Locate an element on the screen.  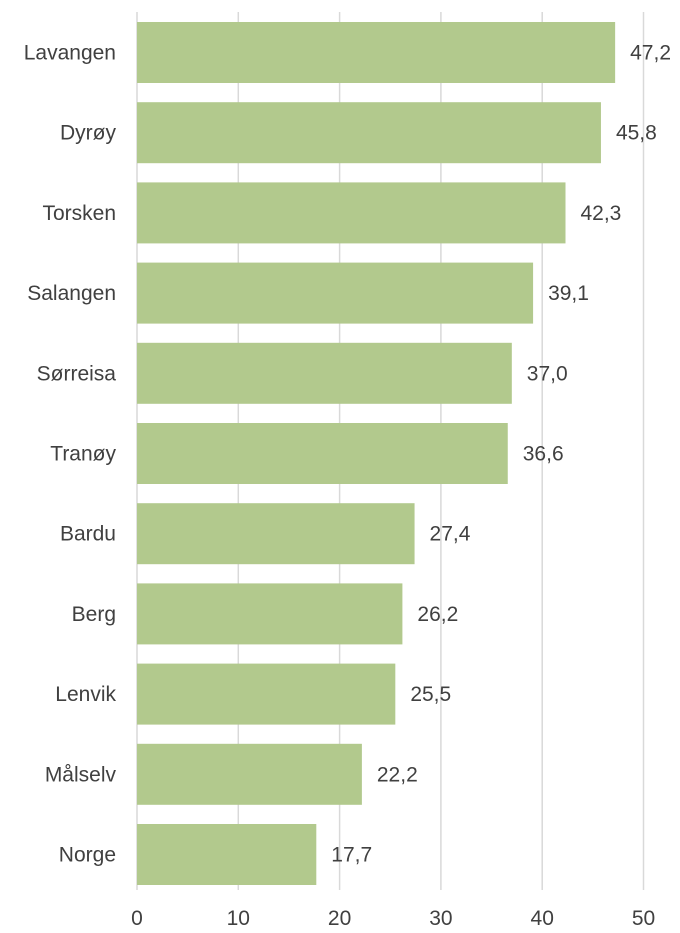
category-label: Torsken is located at coordinates (79, 213).